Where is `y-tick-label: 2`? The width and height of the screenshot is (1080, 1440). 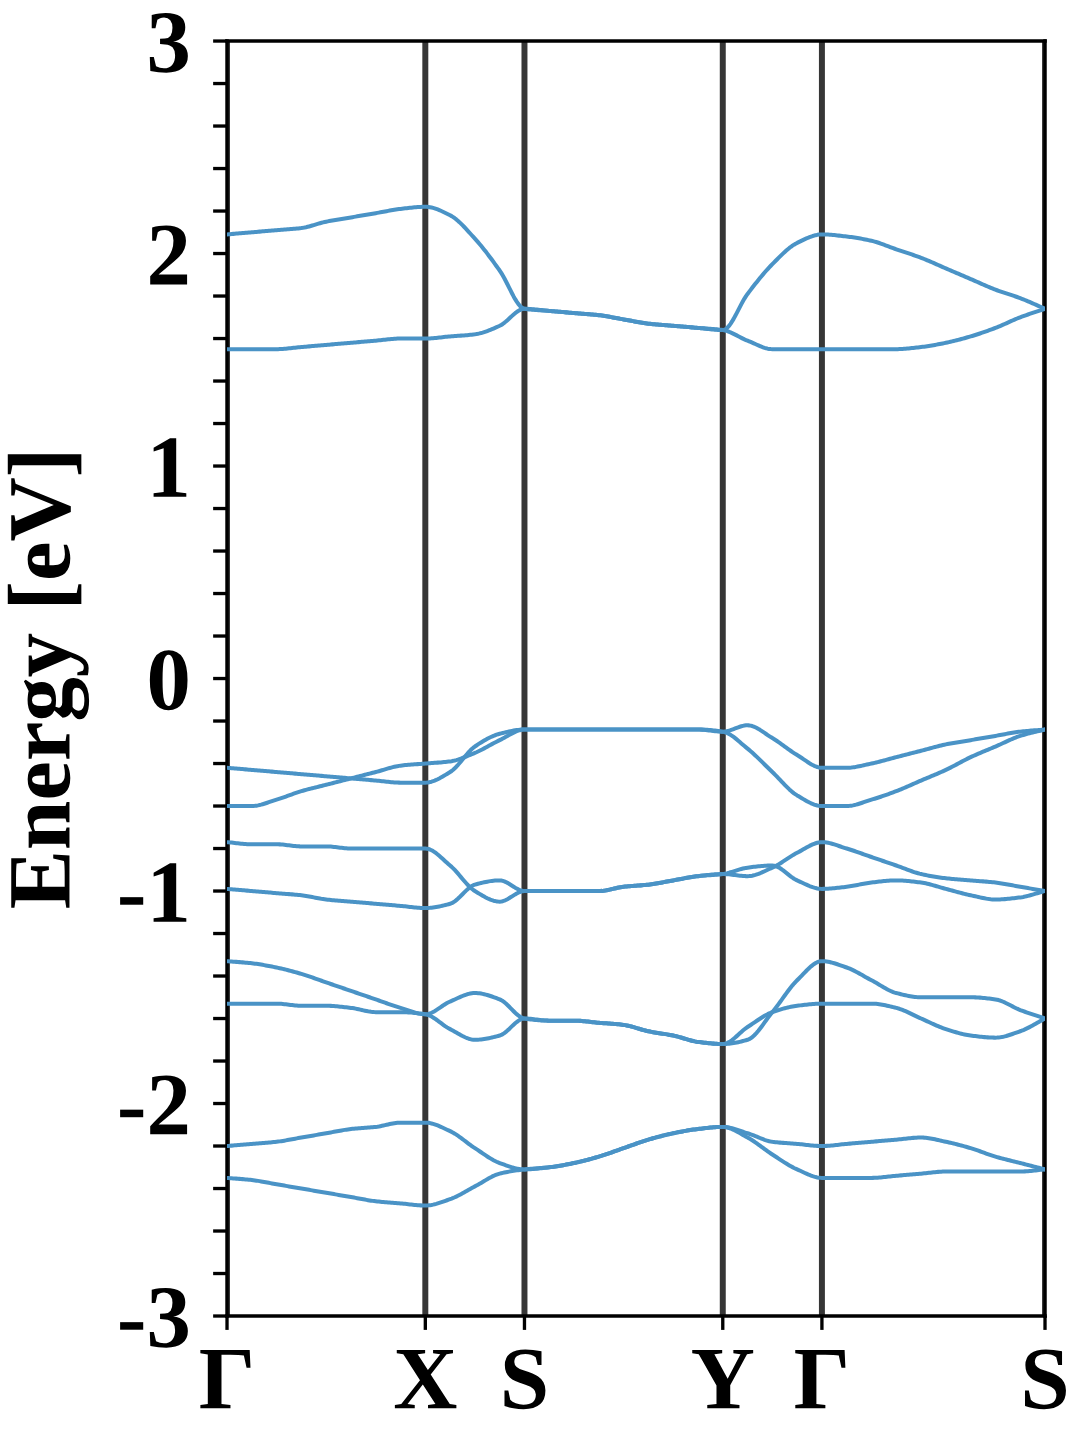 y-tick-label: 2 is located at coordinates (169, 255).